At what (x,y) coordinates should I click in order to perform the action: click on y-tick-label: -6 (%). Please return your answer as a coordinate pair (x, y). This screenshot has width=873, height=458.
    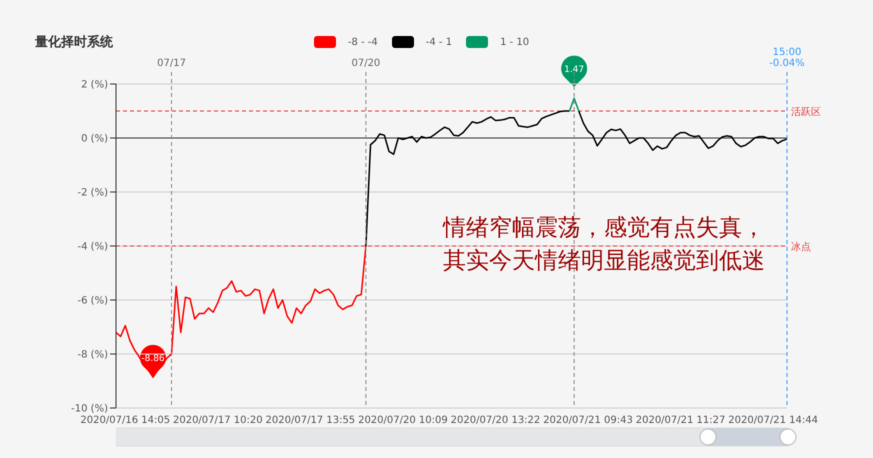
    Looking at the image, I should click on (93, 301).